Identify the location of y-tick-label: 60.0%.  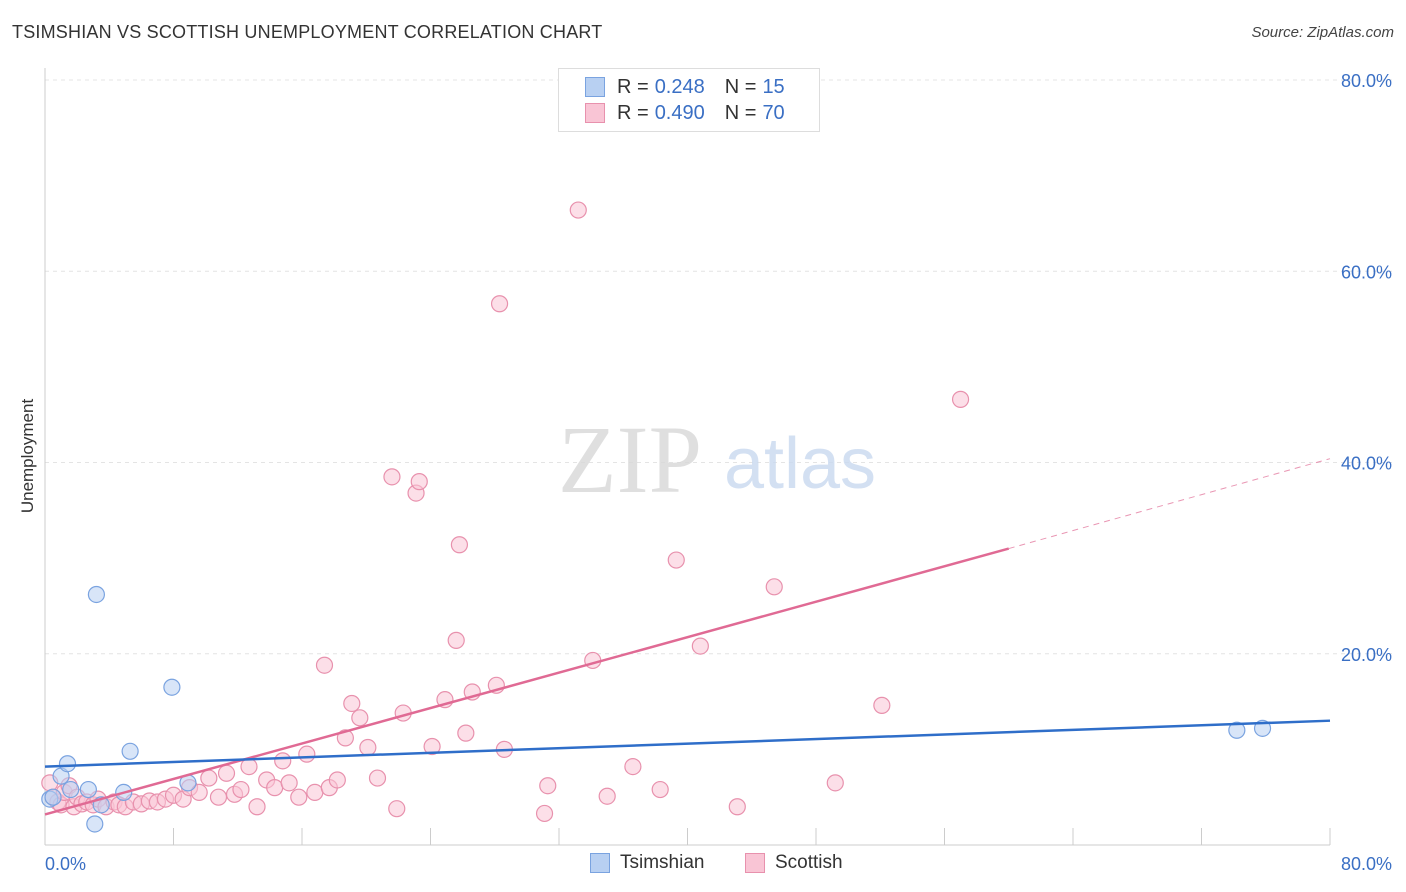
(1366, 272).